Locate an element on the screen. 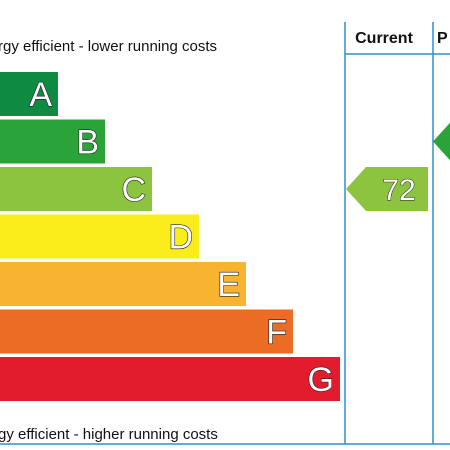 Image resolution: width=450 pixels, height=450 pixels. band-bar-a is located at coordinates (29, 94).